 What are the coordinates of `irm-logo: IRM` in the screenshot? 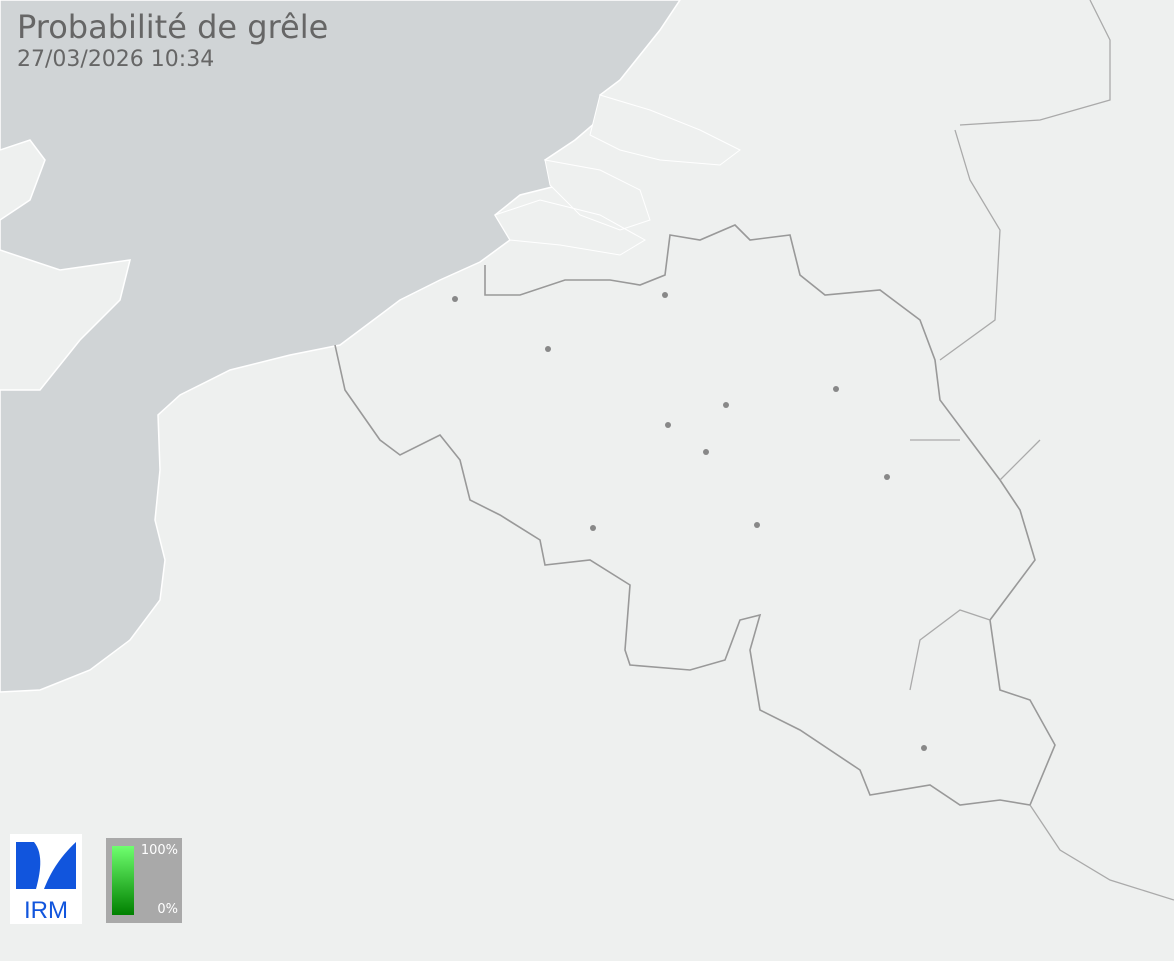 It's located at (46, 879).